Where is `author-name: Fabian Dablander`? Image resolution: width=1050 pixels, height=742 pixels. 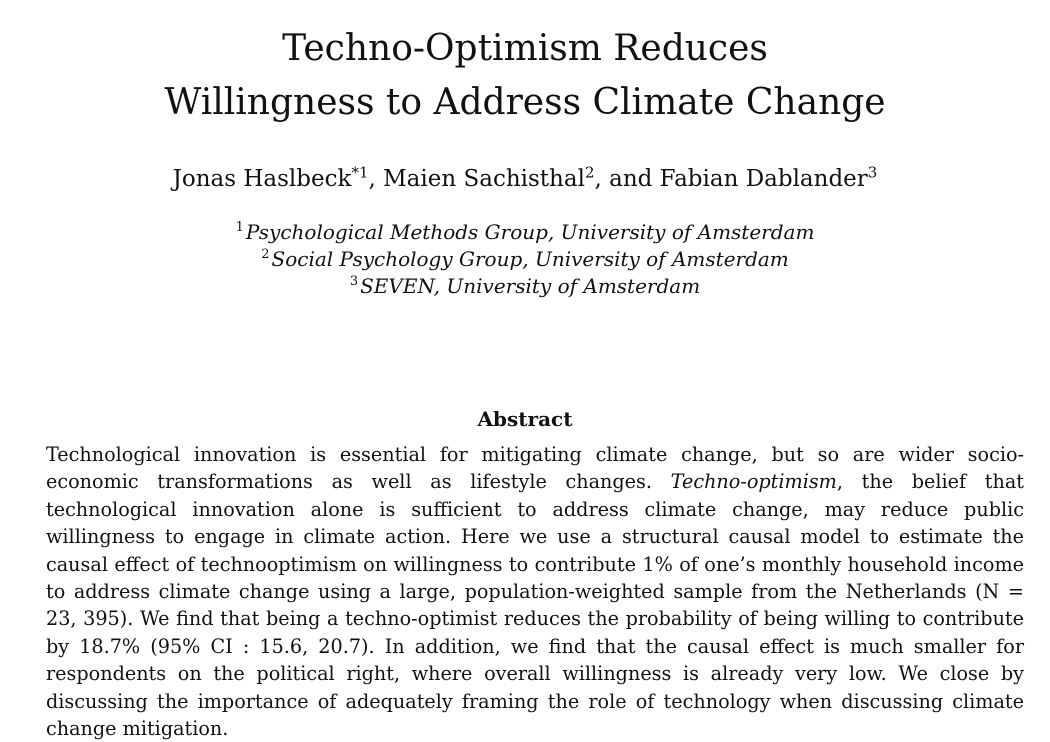 author-name: Fabian Dablander is located at coordinates (763, 179).